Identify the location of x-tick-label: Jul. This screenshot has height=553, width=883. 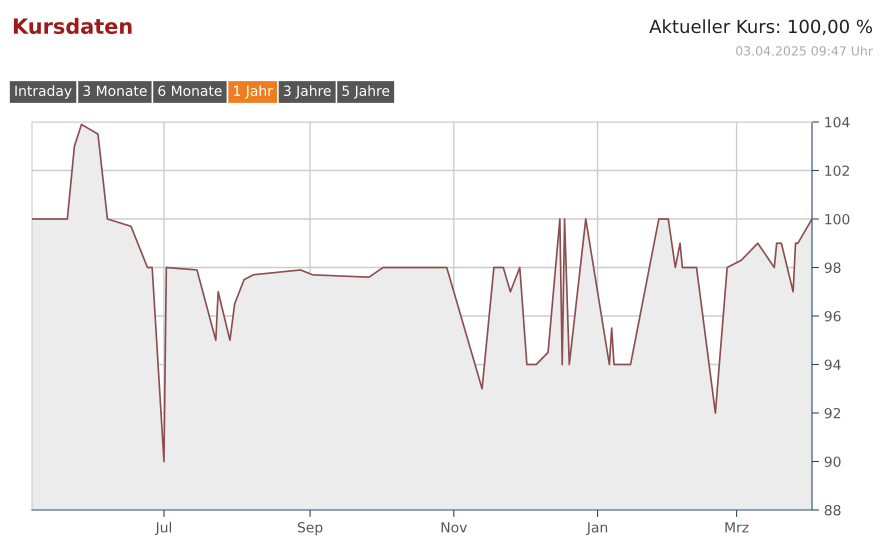
(163, 529).